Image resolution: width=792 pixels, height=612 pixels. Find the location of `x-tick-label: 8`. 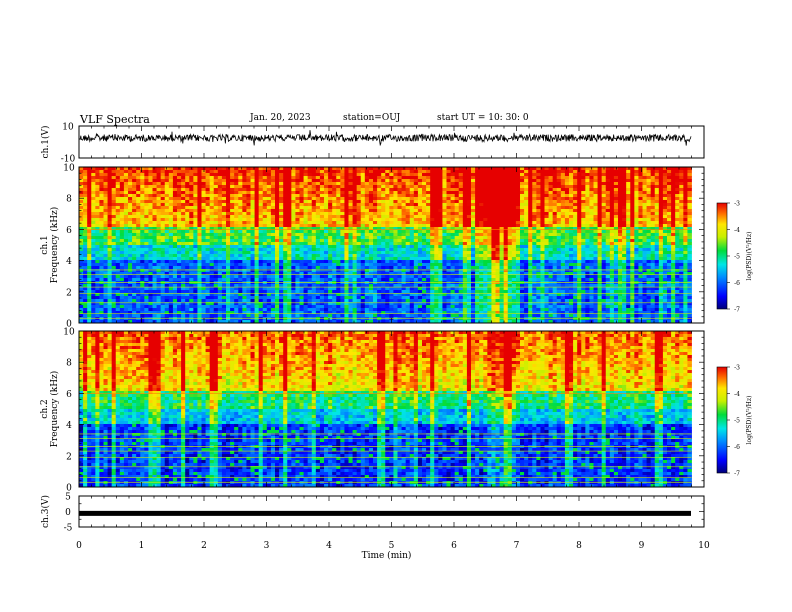

x-tick-label: 8 is located at coordinates (579, 546).